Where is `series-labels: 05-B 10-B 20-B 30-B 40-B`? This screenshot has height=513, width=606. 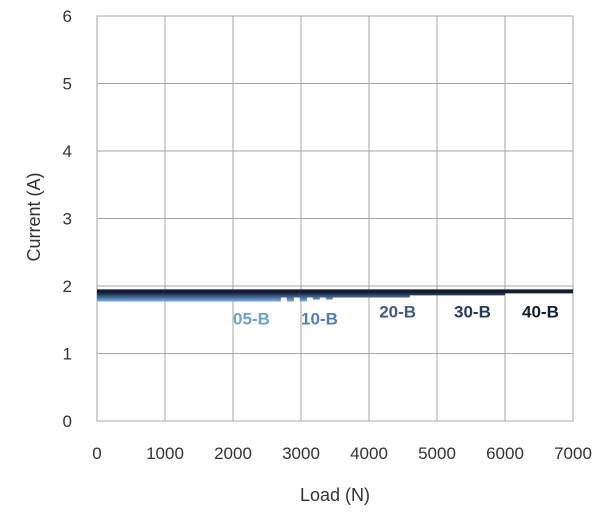 series-labels: 05-B 10-B 20-B 30-B 40-B is located at coordinates (396, 316).